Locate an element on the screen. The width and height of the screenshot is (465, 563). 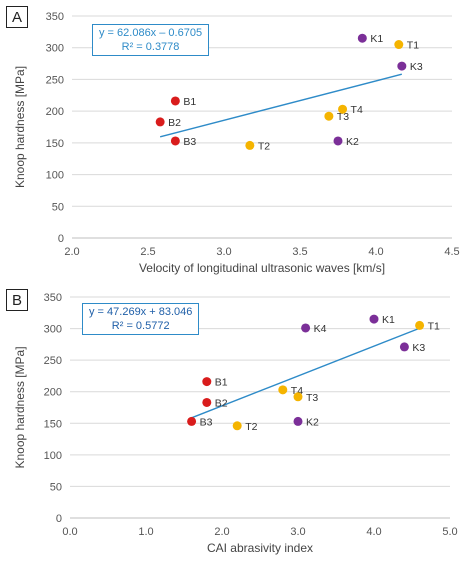
point-label-t4: T4 is located at coordinates (357, 110).